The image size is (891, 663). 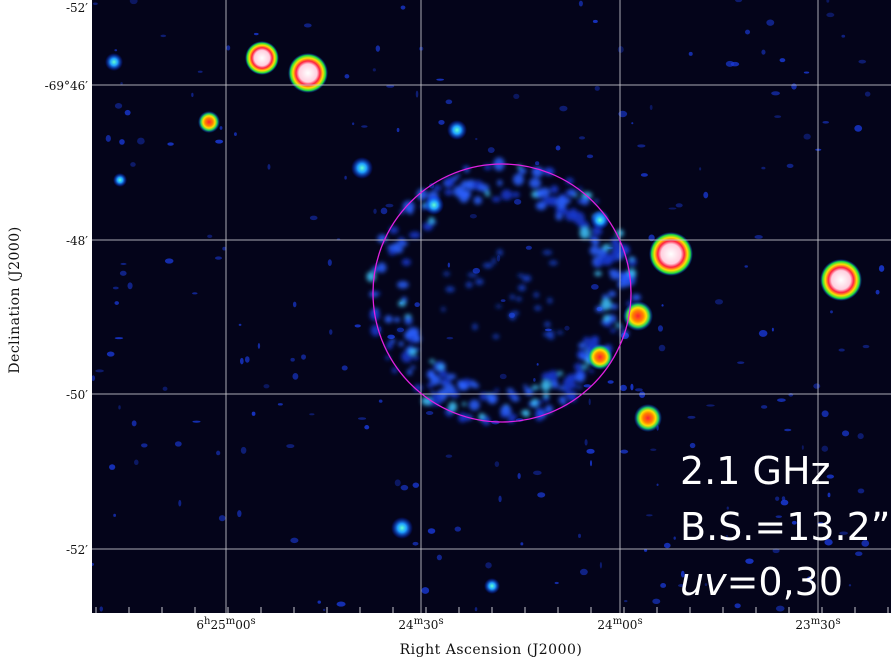 What do you see at coordinates (755, 471) in the screenshot?
I see `frequency-label: 2.1 GHz` at bounding box center [755, 471].